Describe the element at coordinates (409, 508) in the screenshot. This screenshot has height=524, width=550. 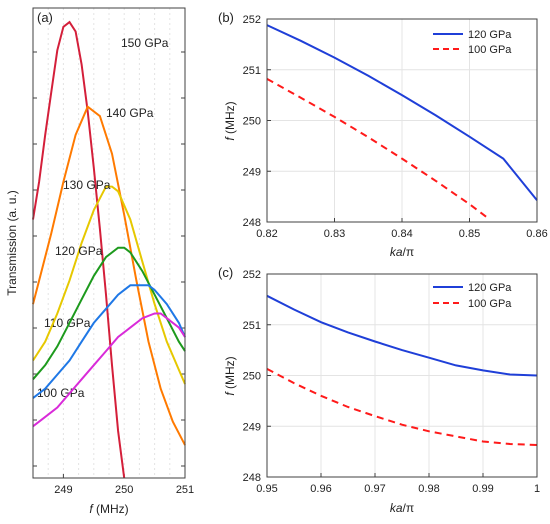
I see `panel-c-xlabel-unit: /π` at that location.